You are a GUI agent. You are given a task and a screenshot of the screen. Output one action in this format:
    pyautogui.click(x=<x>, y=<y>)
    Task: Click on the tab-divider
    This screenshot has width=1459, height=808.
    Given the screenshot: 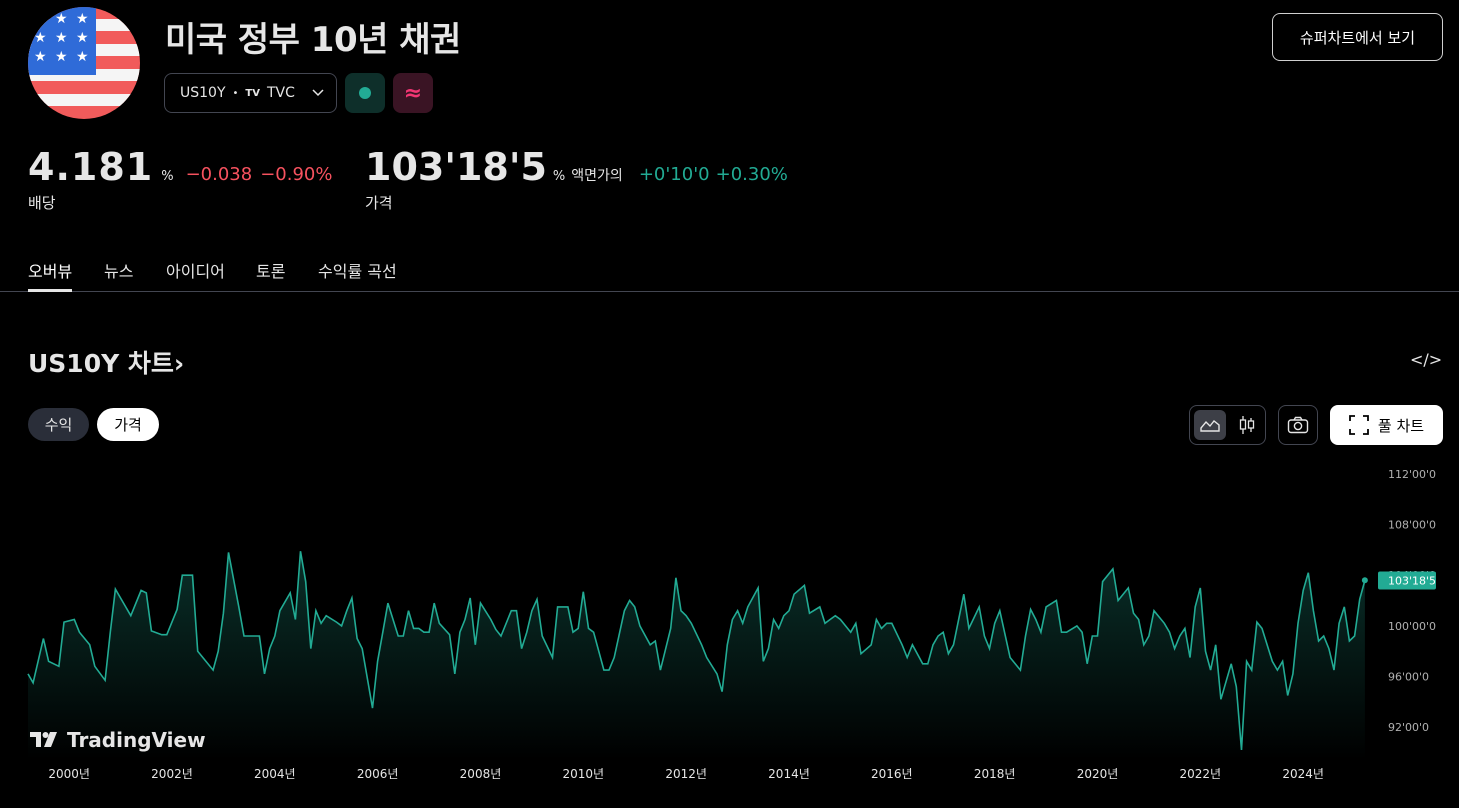 What is the action you would take?
    pyautogui.click(x=729, y=291)
    